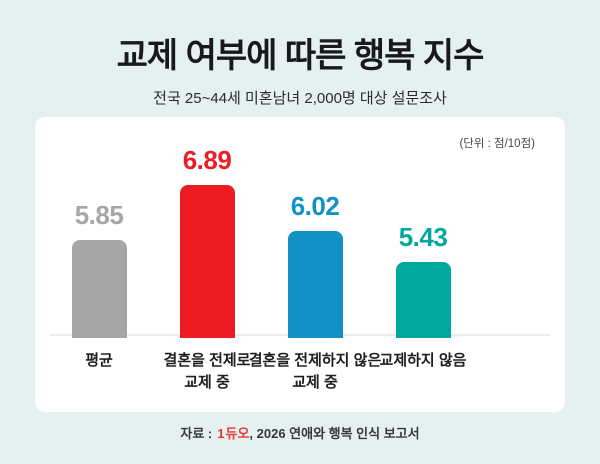 This screenshot has height=464, width=600. I want to click on source-note: 자료 : 1듀오, 2026 연애와 행복 인식 보고서, so click(300, 432).